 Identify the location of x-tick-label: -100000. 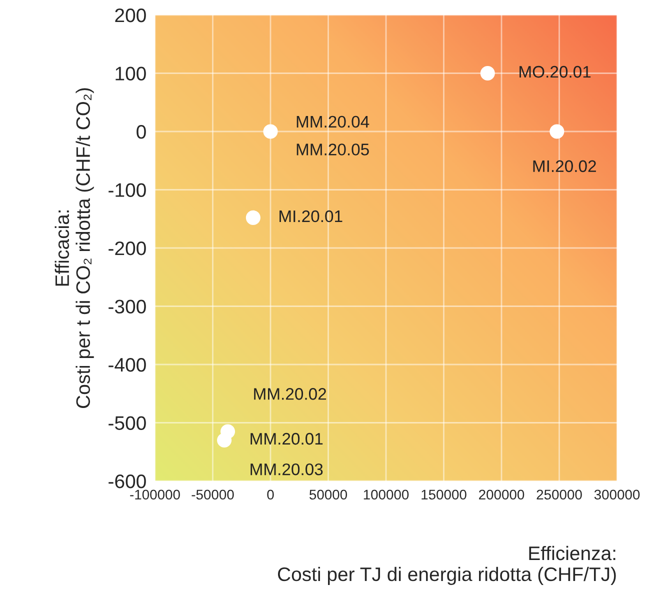
(155, 495).